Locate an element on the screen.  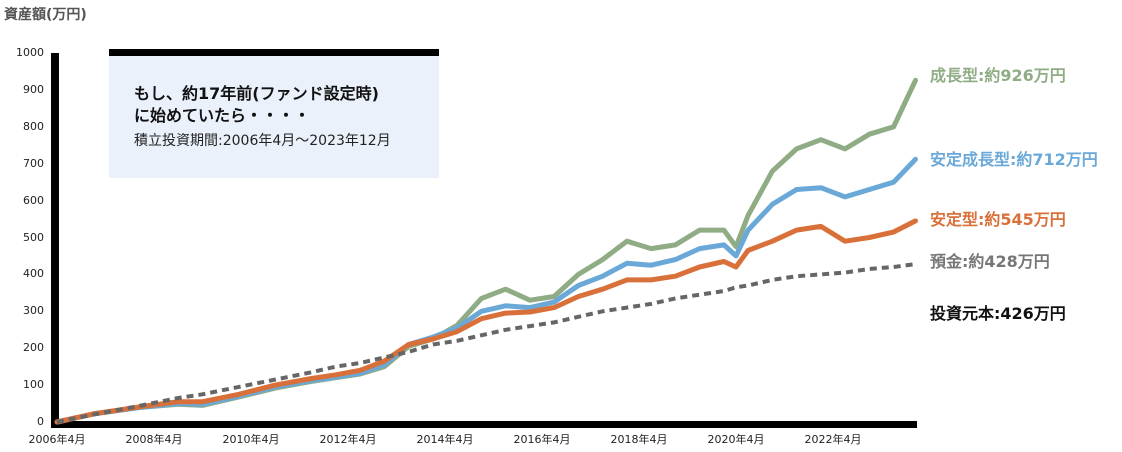
legend-stable-growth: 安定成長型:約712万円 is located at coordinates (1014, 159).